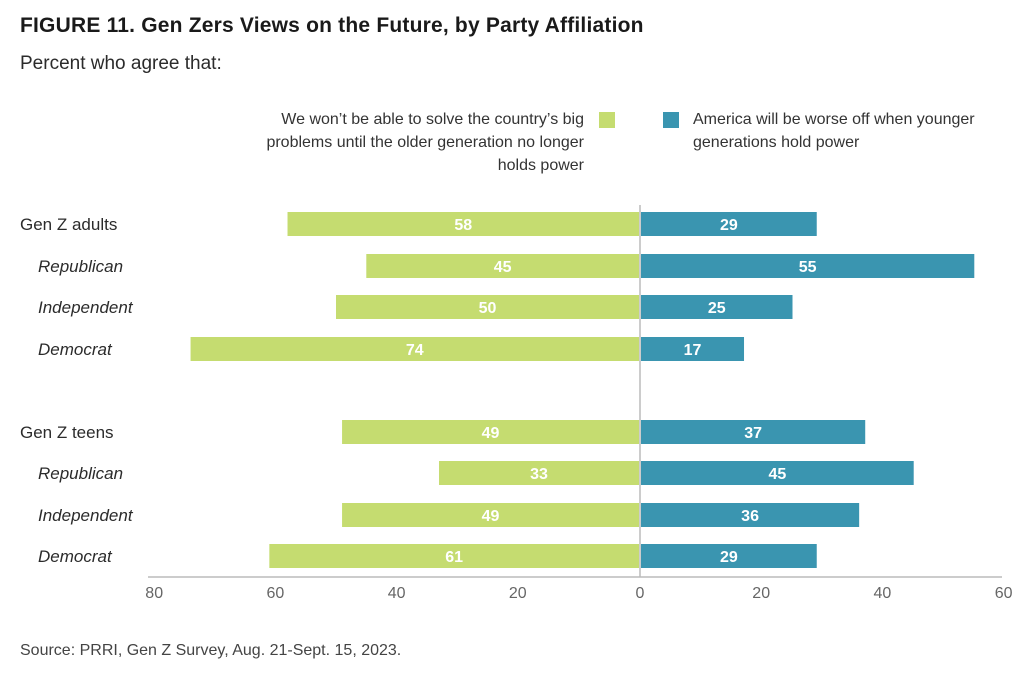  I want to click on right-bar-value: 36, so click(750, 516).